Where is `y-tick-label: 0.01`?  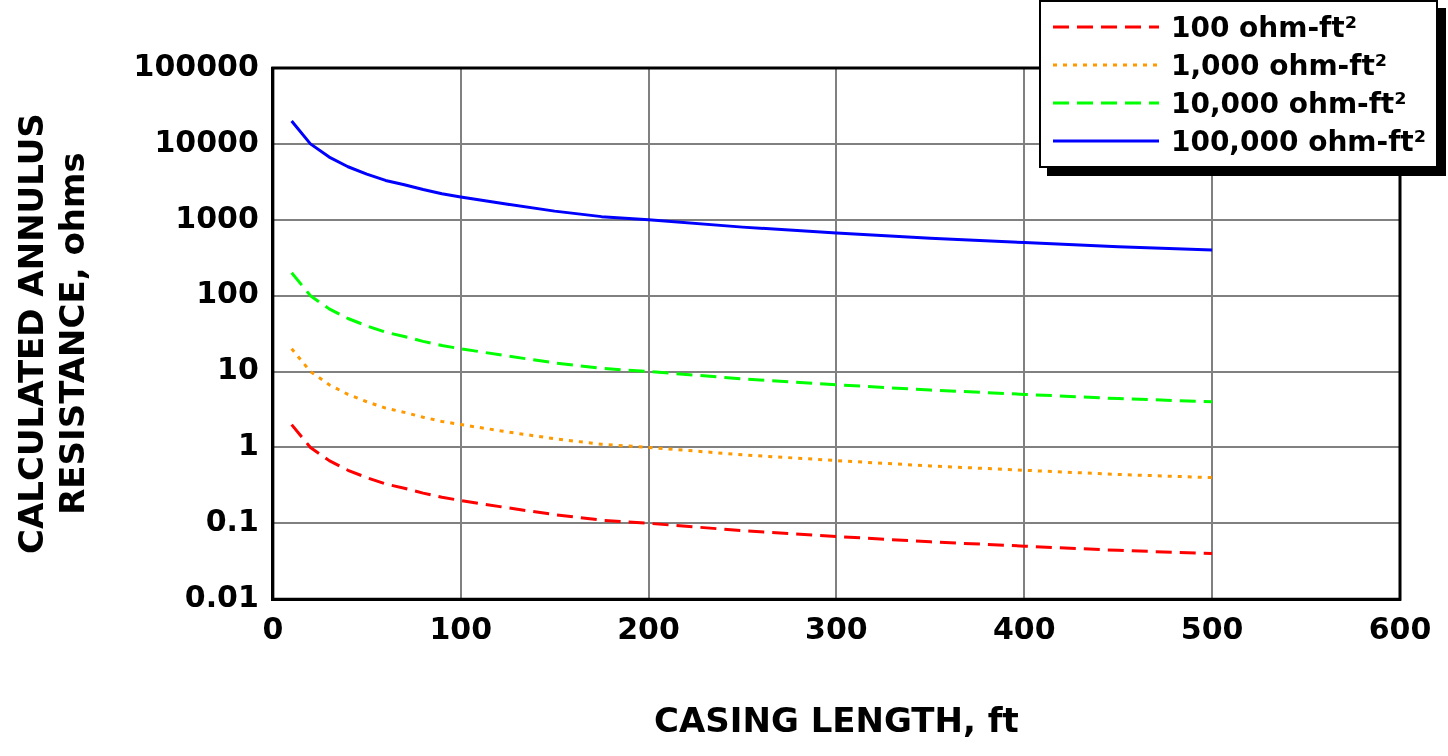 y-tick-label: 0.01 is located at coordinates (221, 596).